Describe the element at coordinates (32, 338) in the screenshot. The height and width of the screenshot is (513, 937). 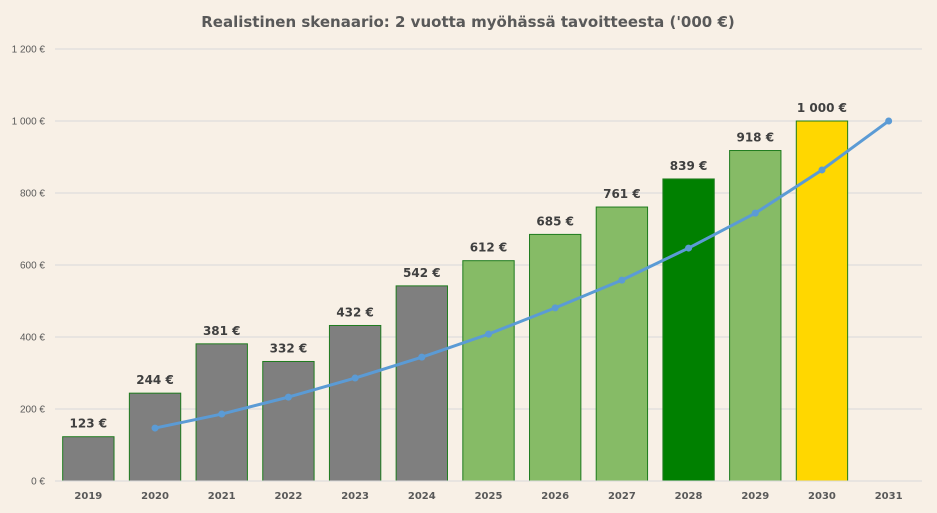
I see `y-tick-label: 400 €` at that location.